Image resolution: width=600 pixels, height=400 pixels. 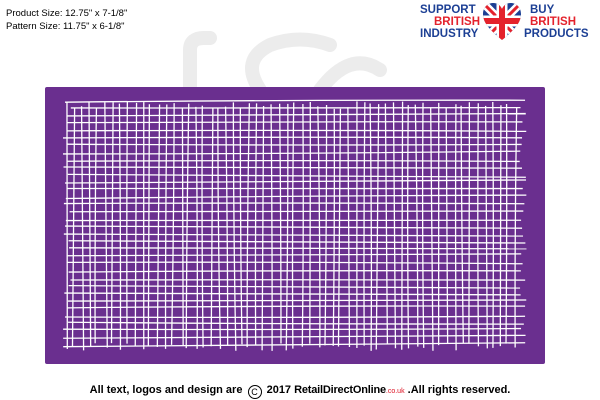 I want to click on footer-suffix: .All rights reserved., so click(x=459, y=390).